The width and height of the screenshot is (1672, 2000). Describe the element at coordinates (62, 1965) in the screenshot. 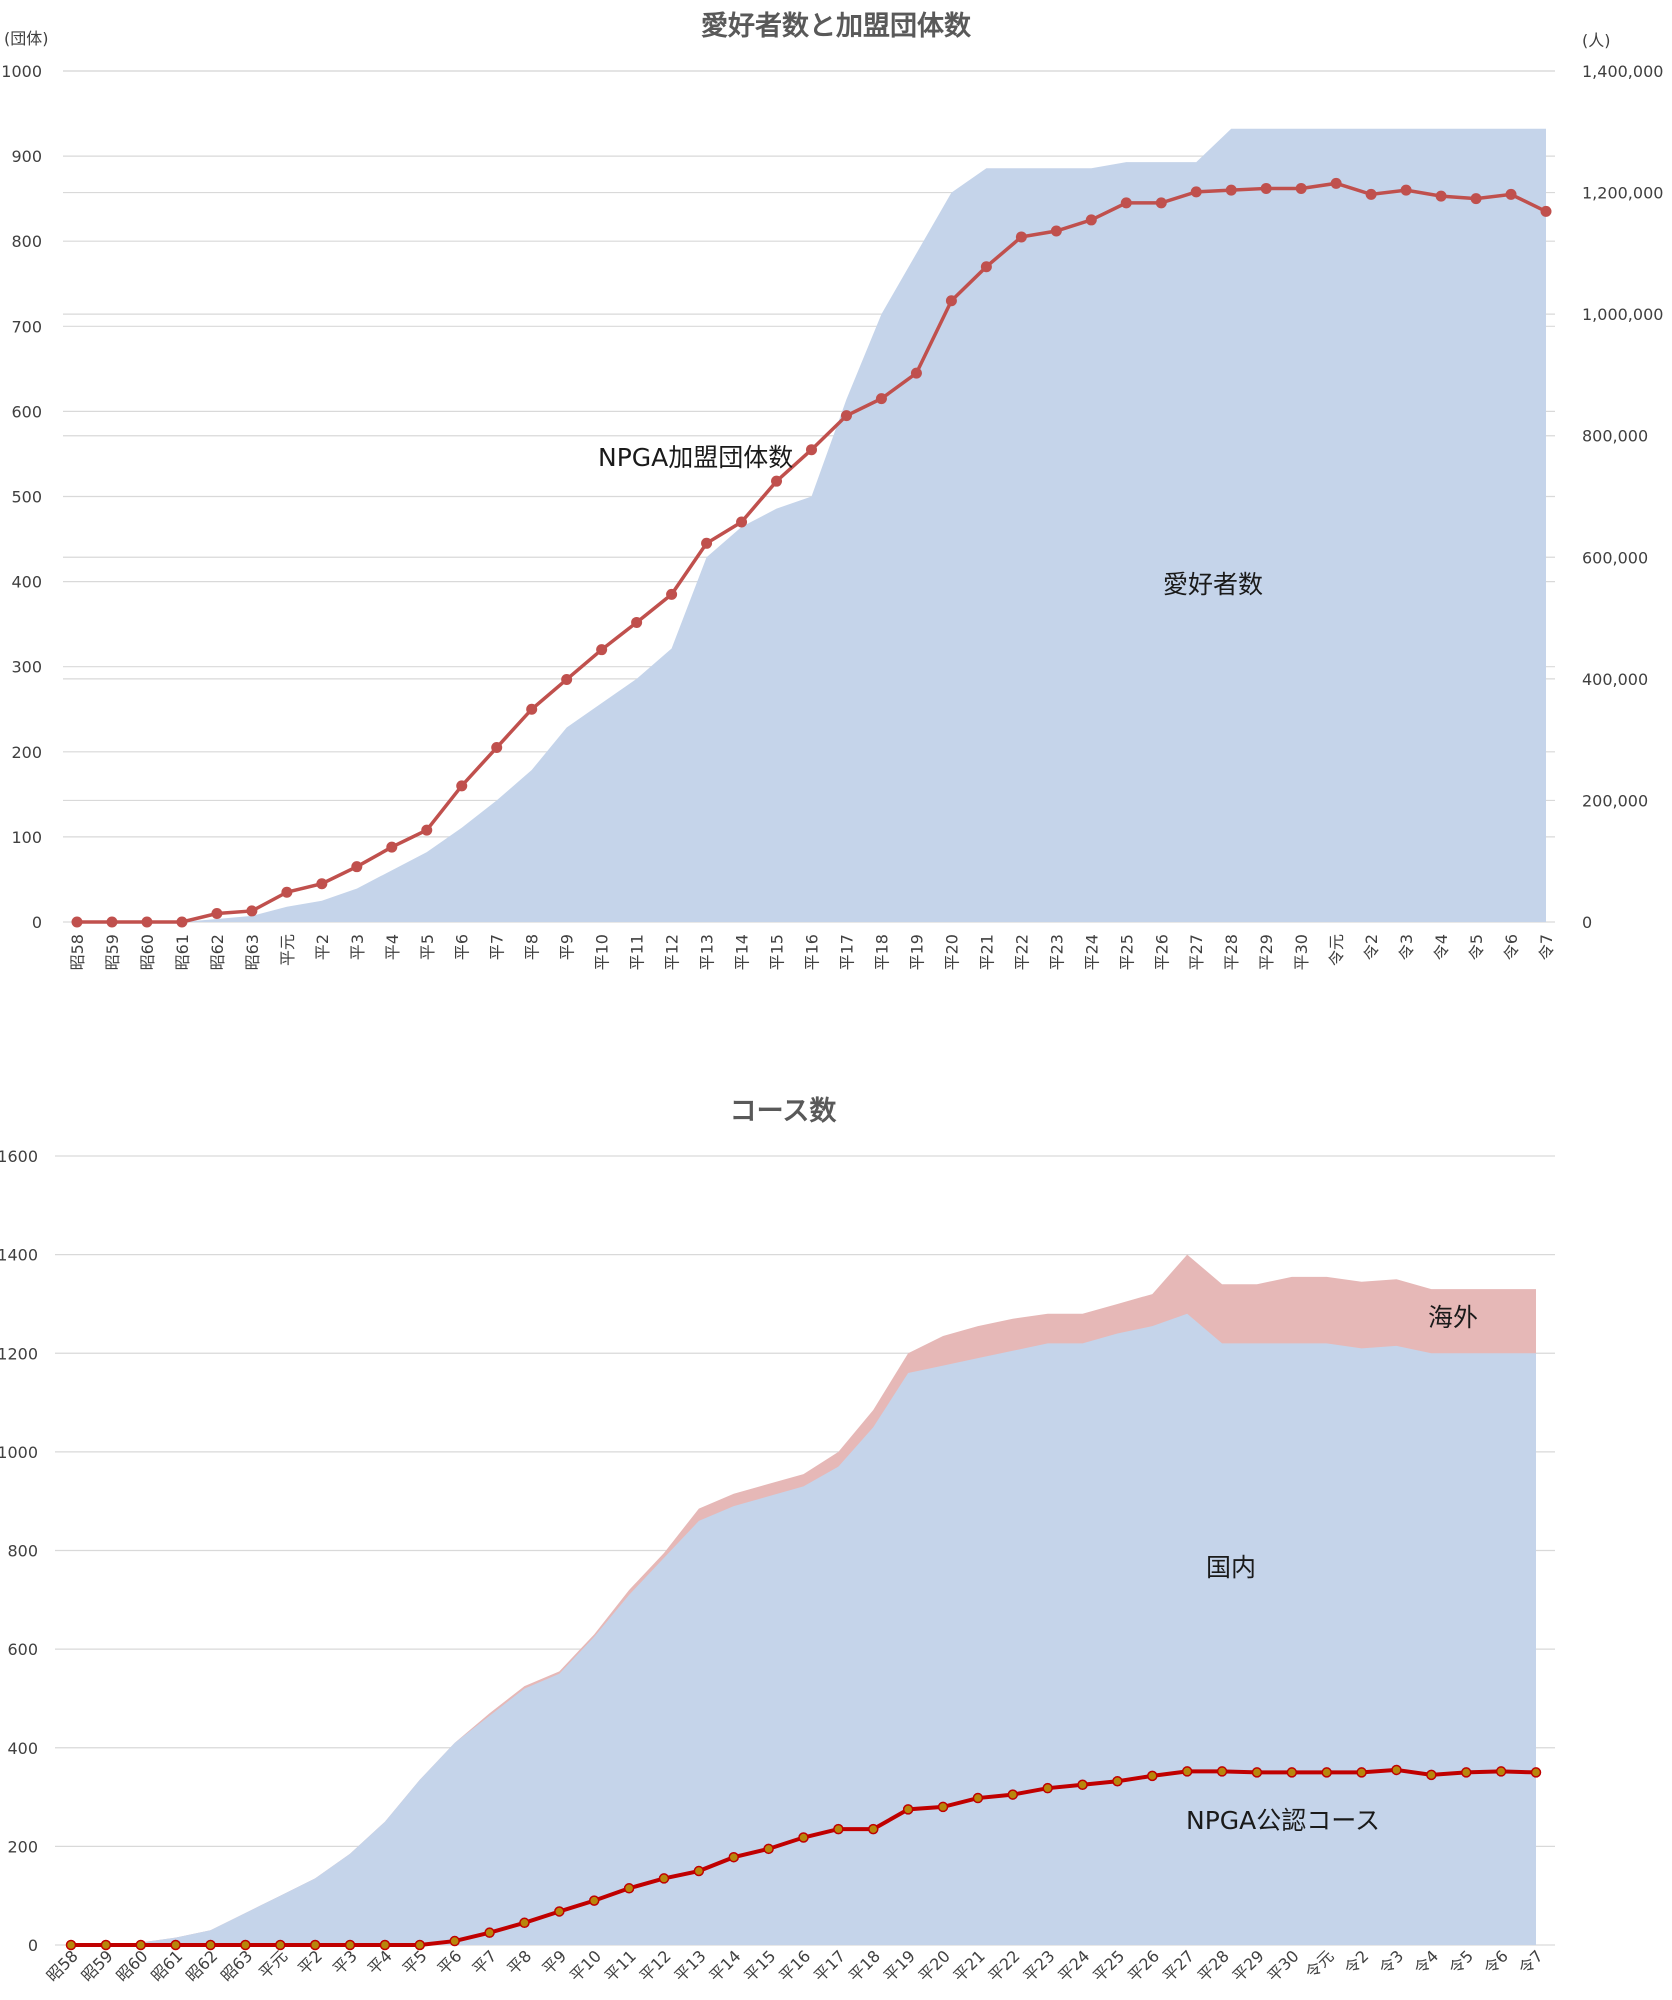

I see `chart2-x-tick-label: 昭58` at that location.